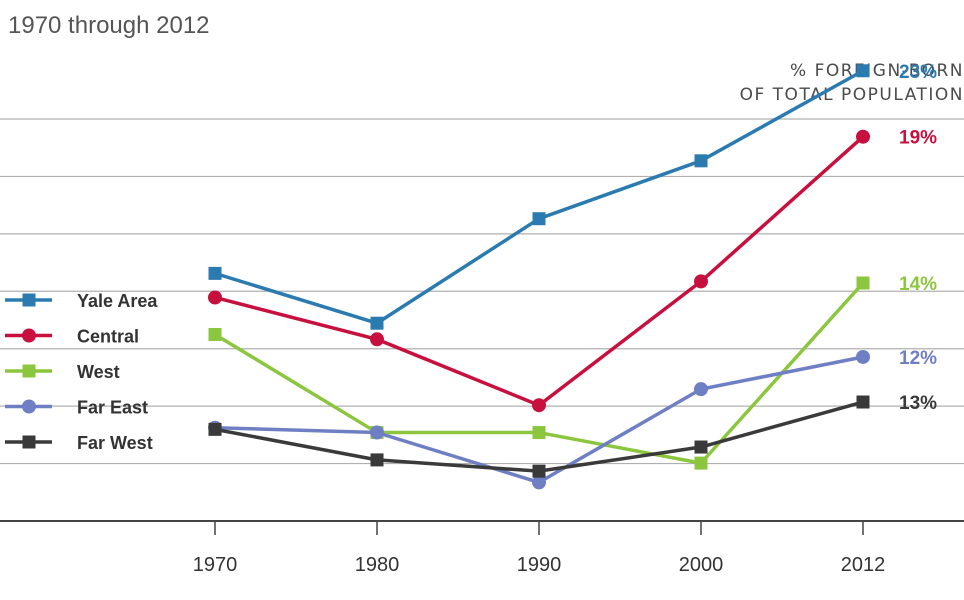 This screenshot has width=964, height=600. I want to click on y-unit-label-line1: % FOREIGN-BORN, so click(877, 71).